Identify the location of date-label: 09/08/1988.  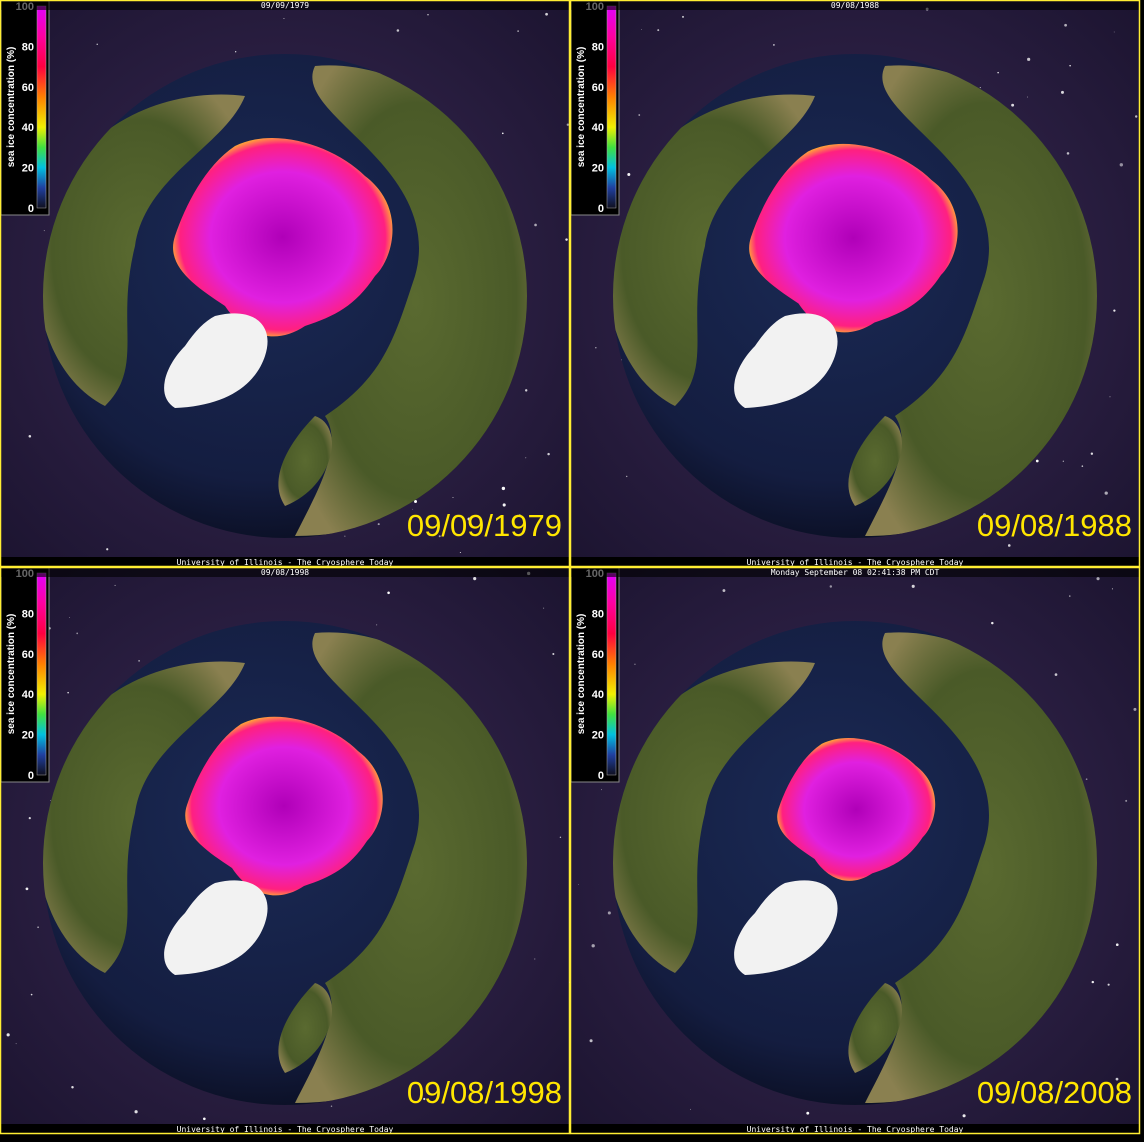
(1054, 525).